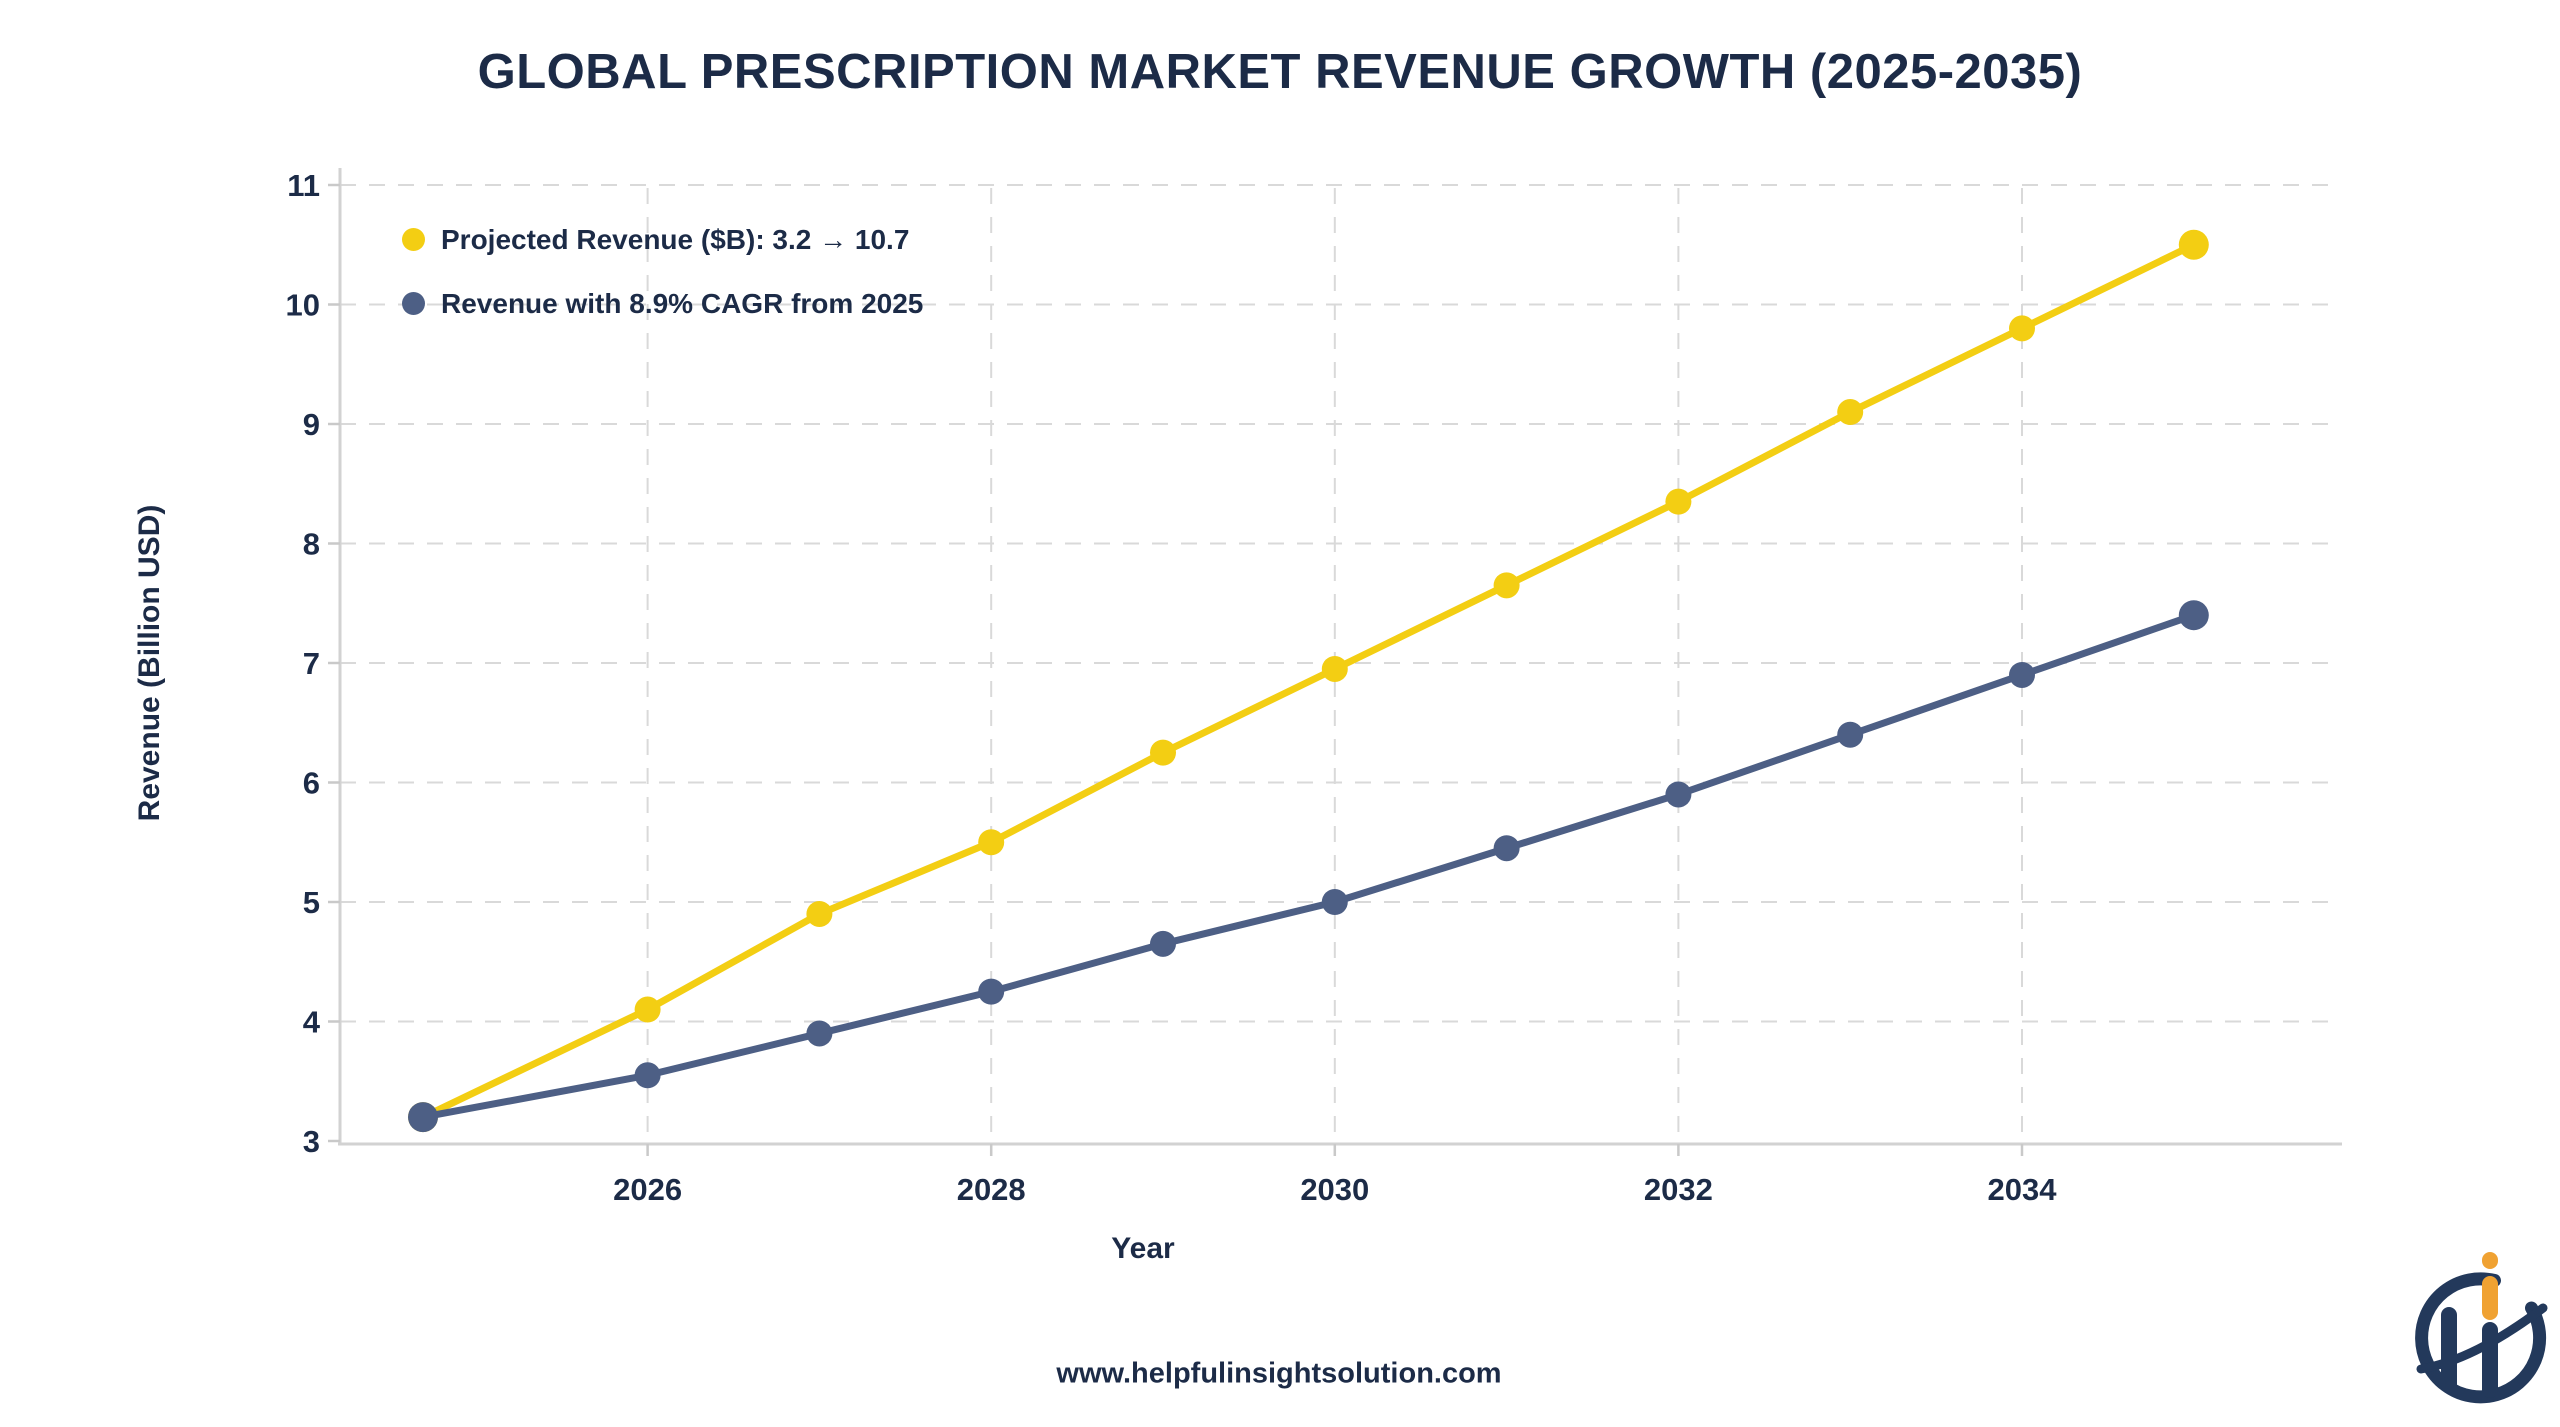 Image resolution: width=2560 pixels, height=1427 pixels. What do you see at coordinates (2449, 1350) in the screenshot?
I see `logo-h-left-bar` at bounding box center [2449, 1350].